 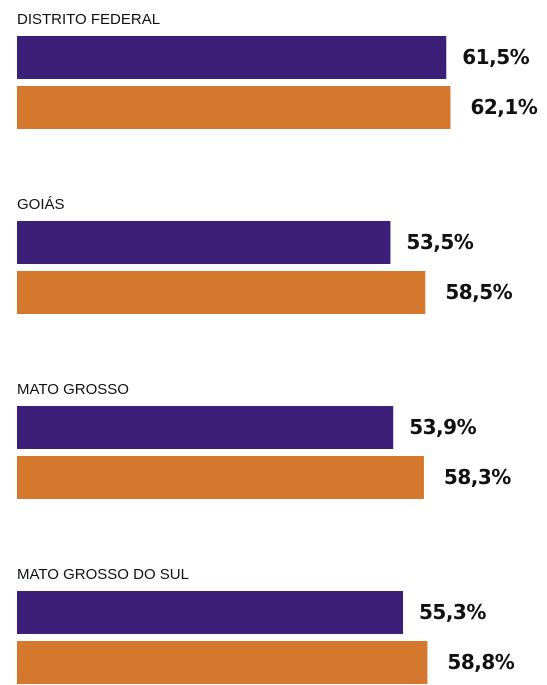 What do you see at coordinates (495, 57) in the screenshot?
I see `value-label: 61,5%` at bounding box center [495, 57].